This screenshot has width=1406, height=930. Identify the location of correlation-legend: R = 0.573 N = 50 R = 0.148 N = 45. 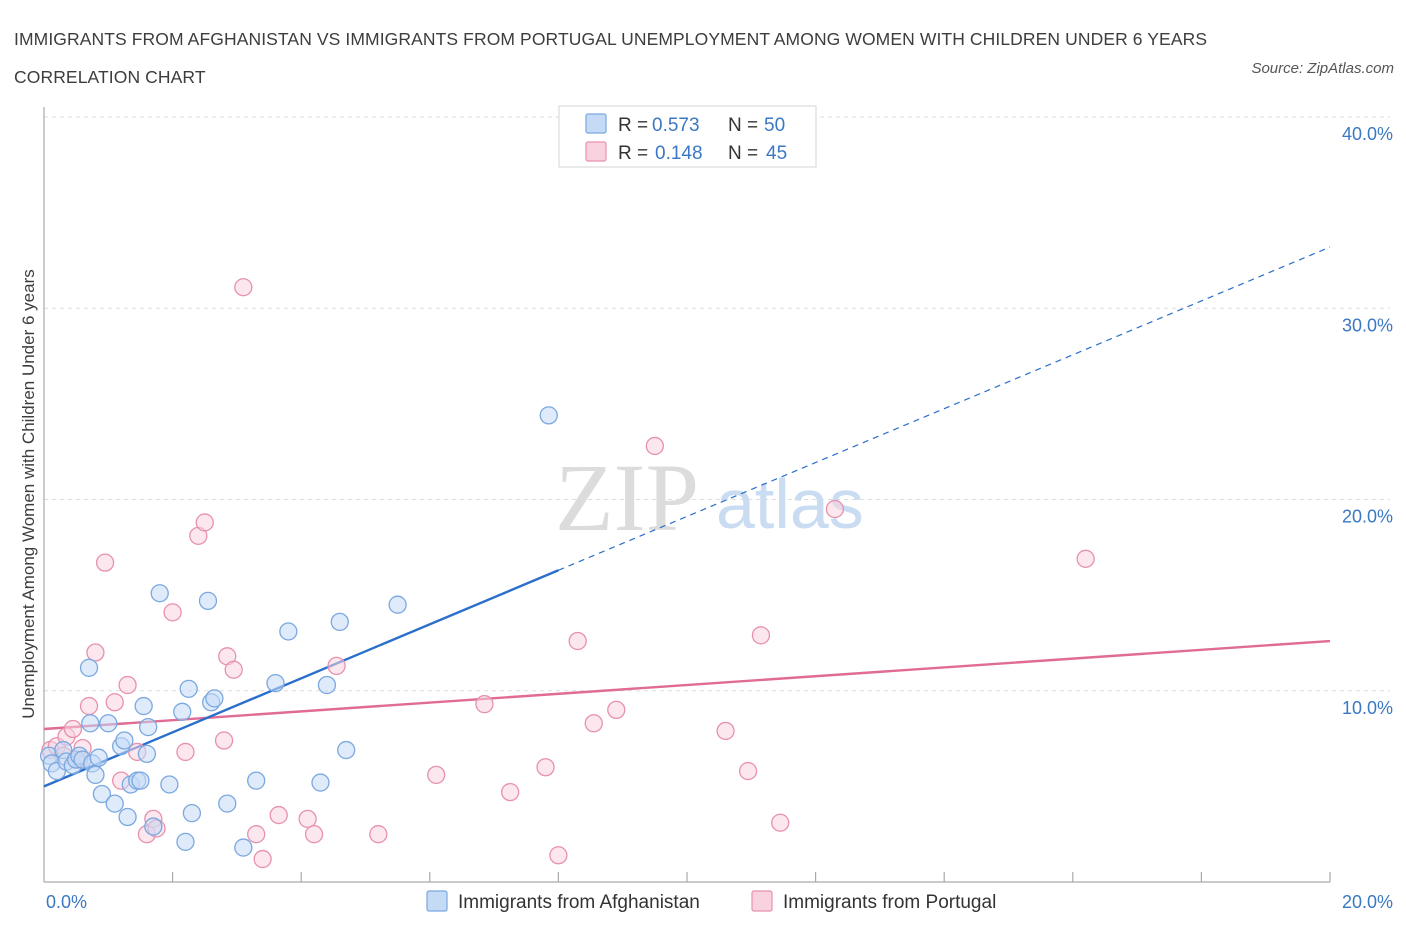
(687, 136).